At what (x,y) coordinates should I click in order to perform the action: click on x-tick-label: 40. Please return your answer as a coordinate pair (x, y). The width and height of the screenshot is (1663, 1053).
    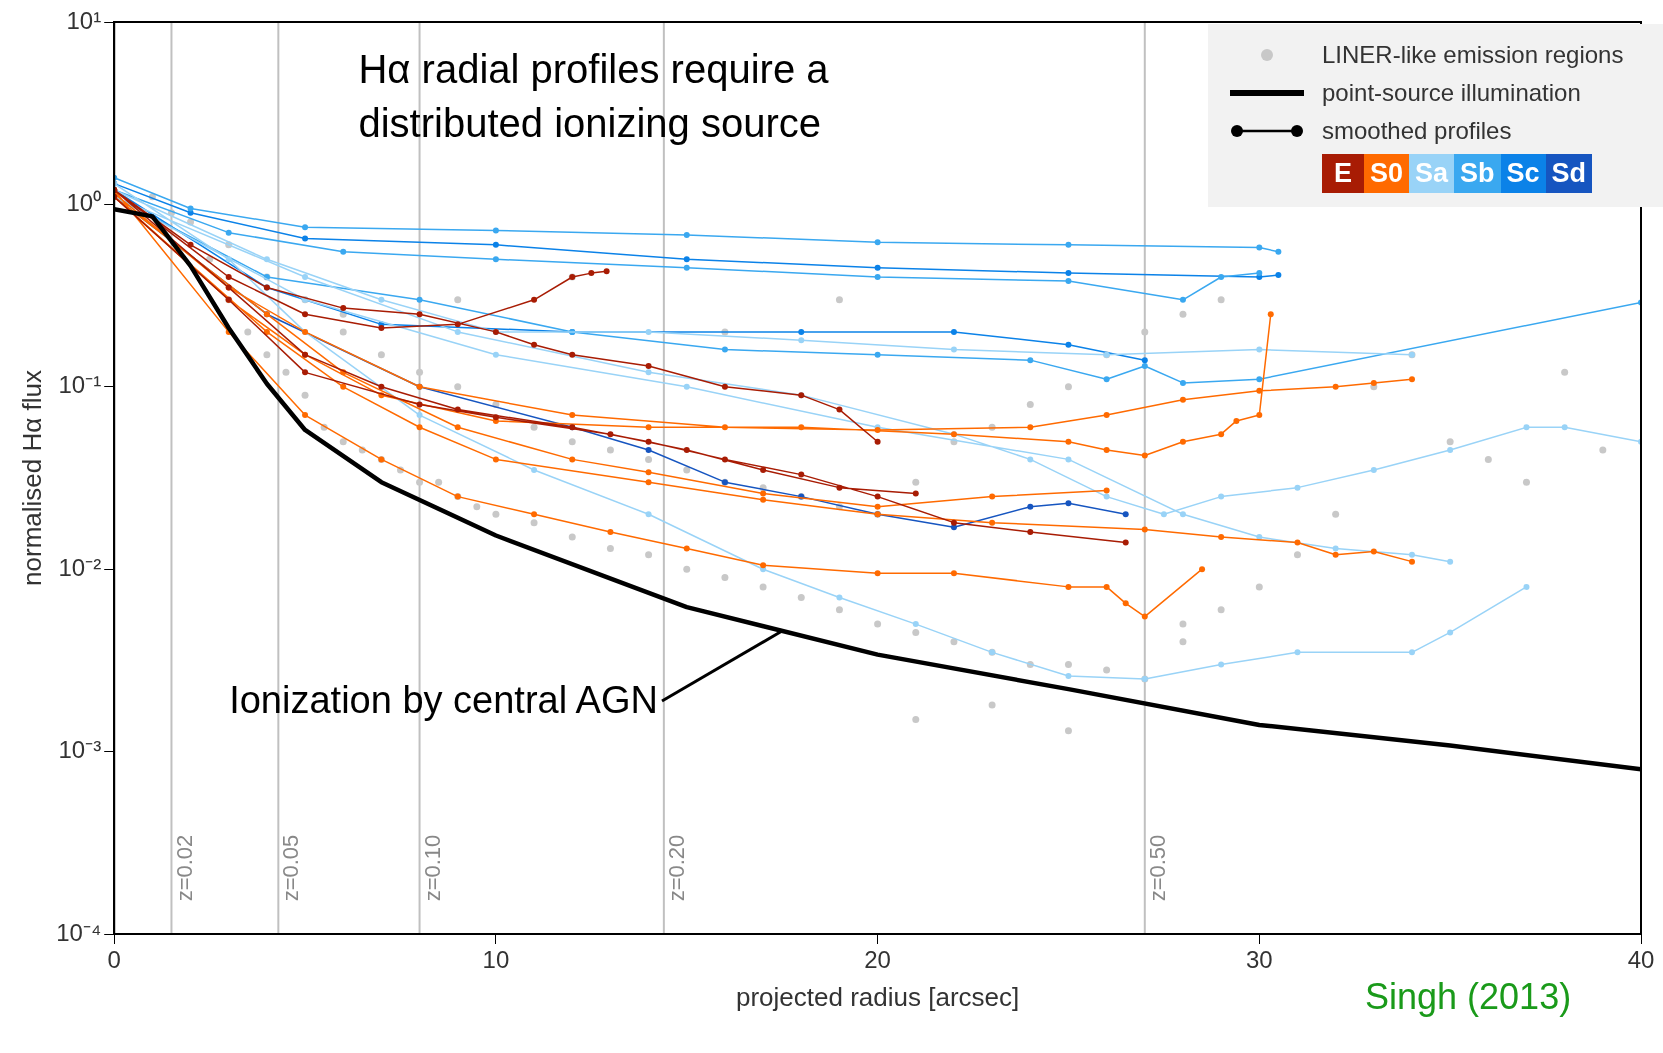
    Looking at the image, I should click on (1641, 960).